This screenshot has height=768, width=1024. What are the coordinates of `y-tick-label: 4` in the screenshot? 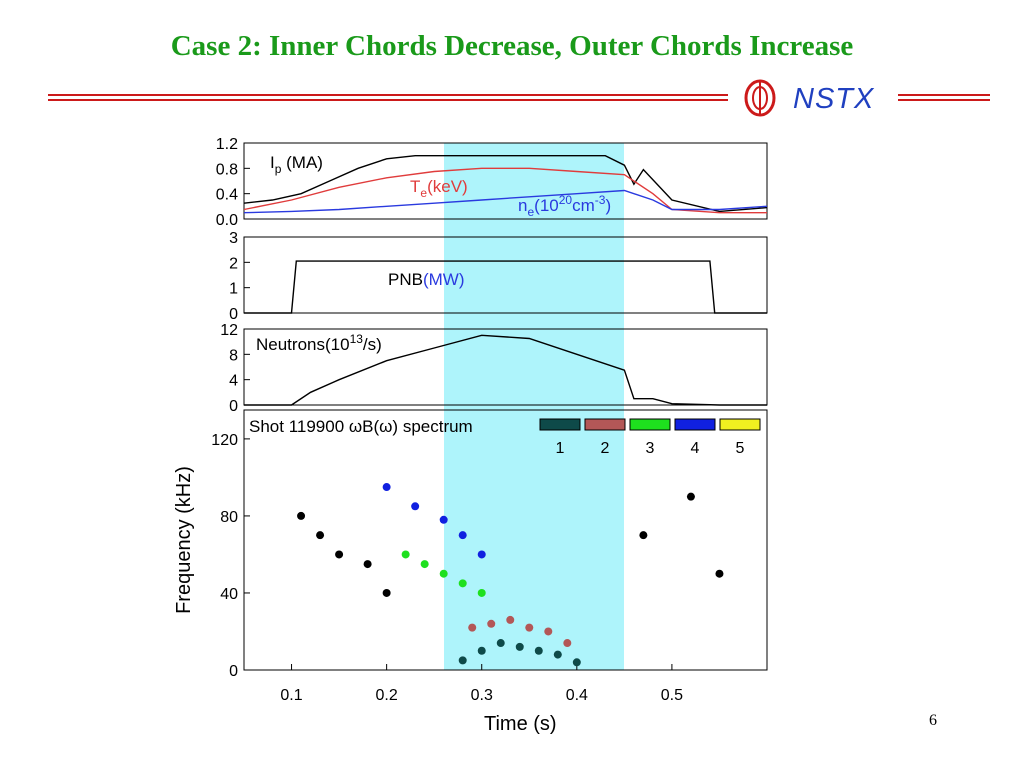 It's located at (233, 381).